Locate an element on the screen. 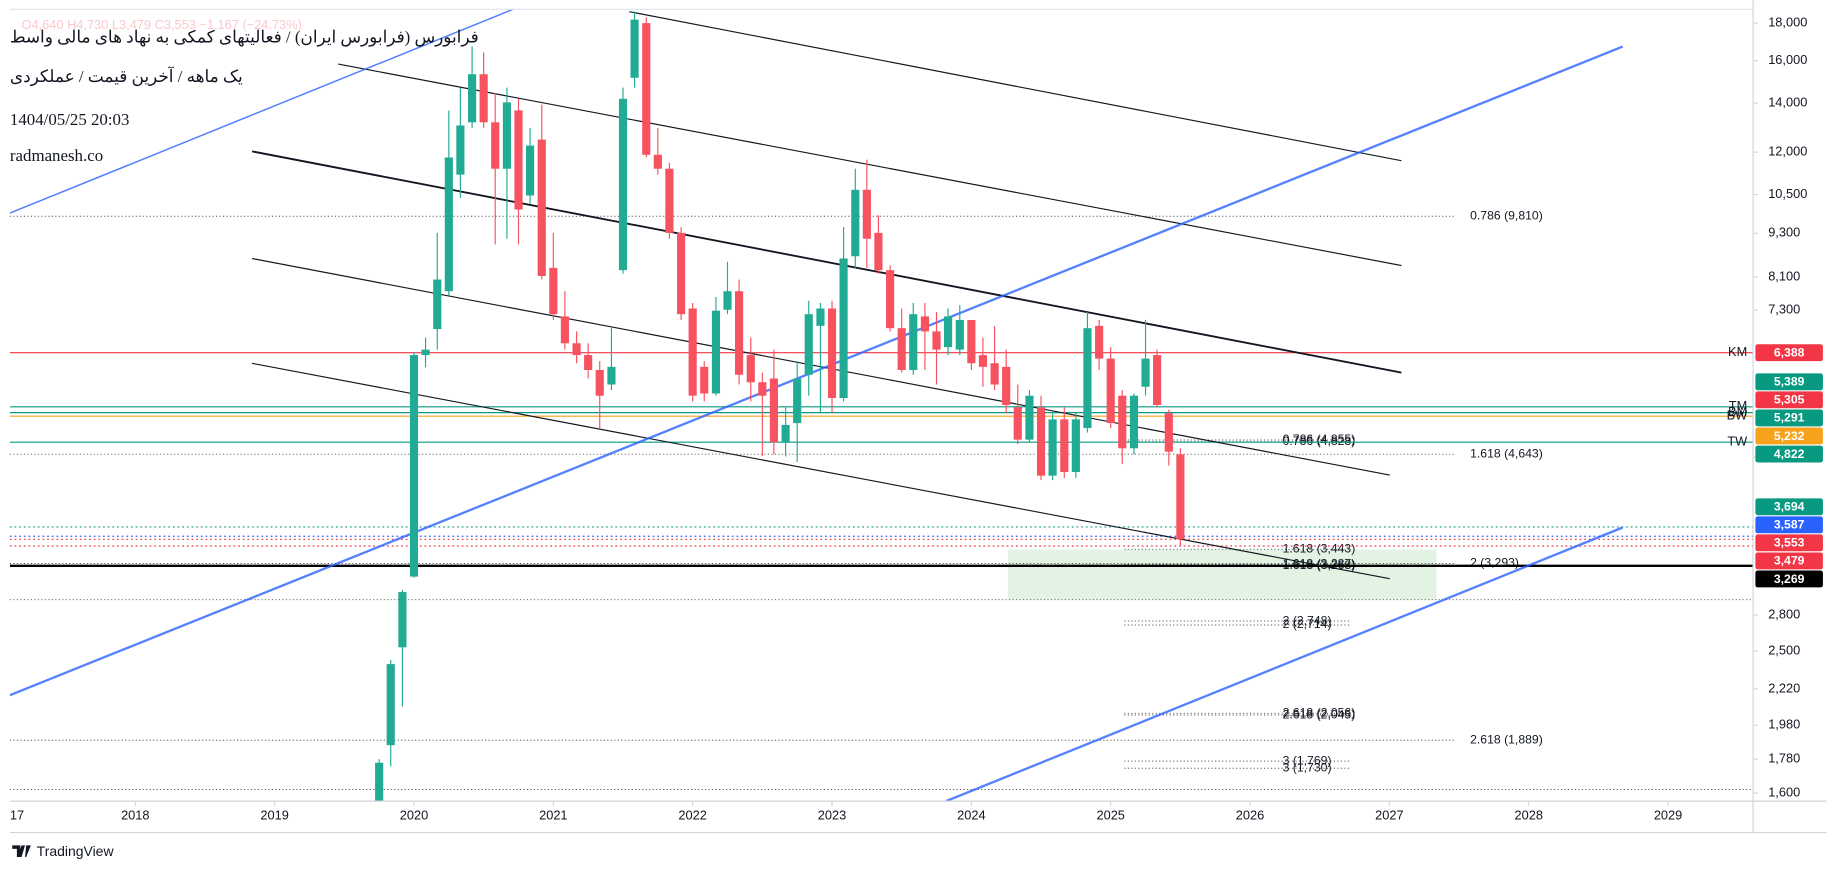 This screenshot has width=1827, height=871. x-tick-label: 2024 is located at coordinates (971, 815).